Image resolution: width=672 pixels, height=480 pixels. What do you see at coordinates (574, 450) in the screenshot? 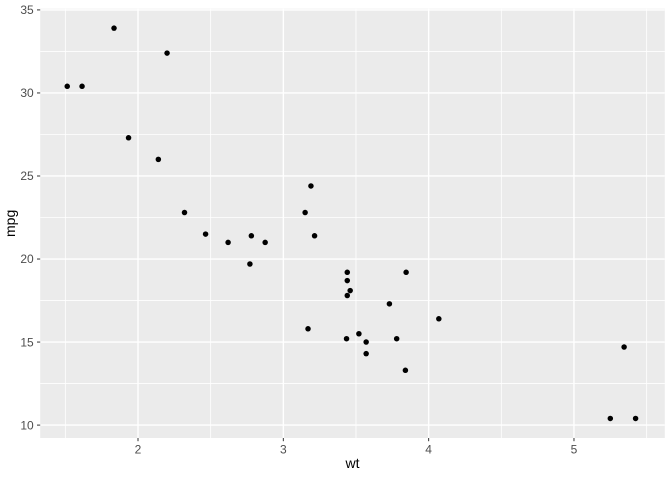
I see `x-tick-label: 5` at bounding box center [574, 450].